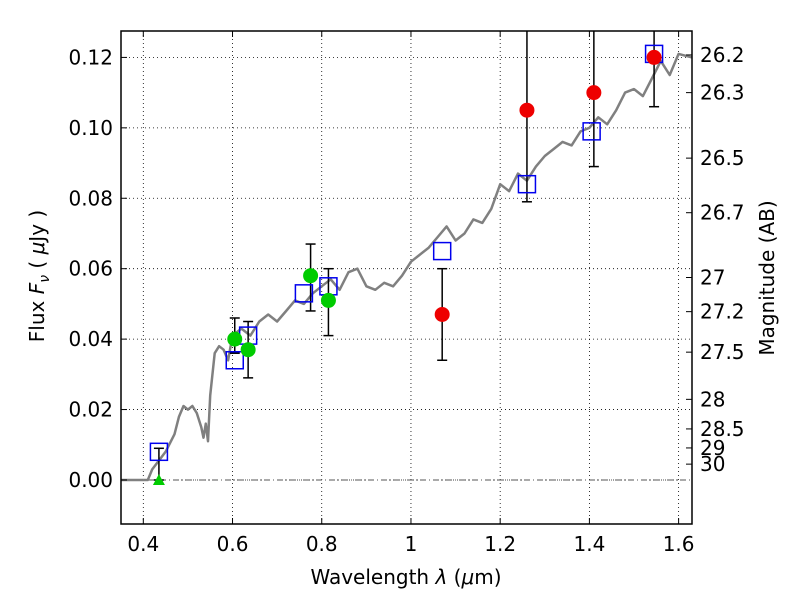 This screenshot has height=600, width=800. I want to click on y-axis-label: Flux Fν ( μJy ), so click(39, 276).